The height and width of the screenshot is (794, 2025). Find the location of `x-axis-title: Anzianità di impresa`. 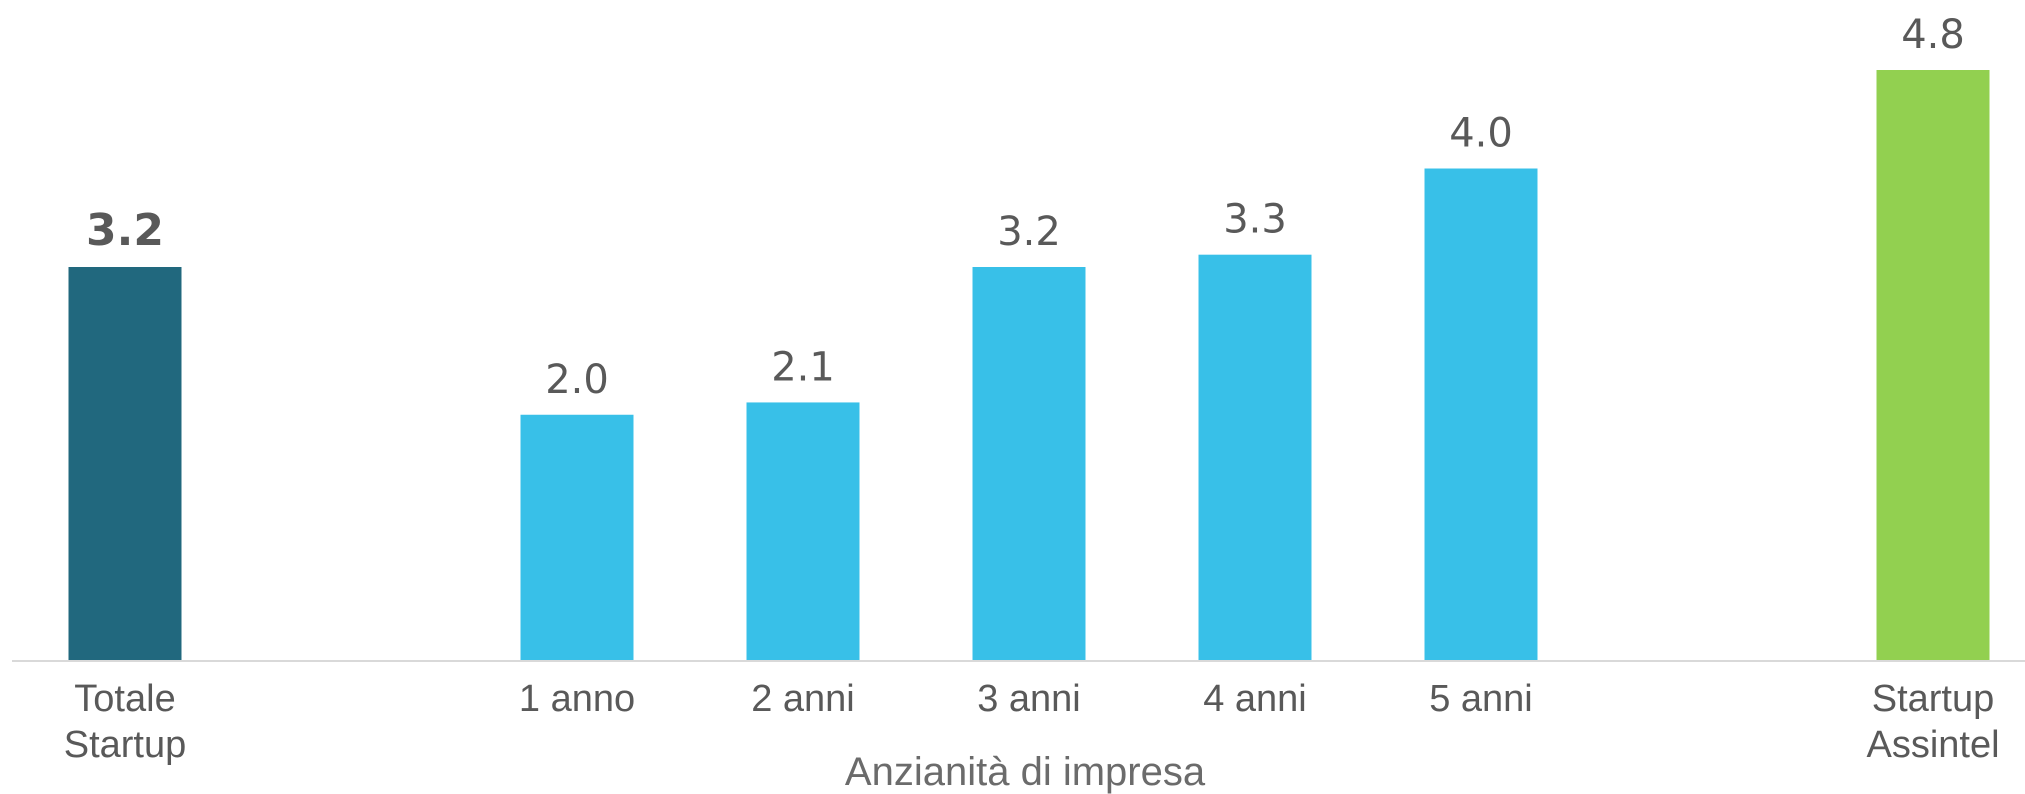

x-axis-title: Anzianità di impresa is located at coordinates (1025, 772).